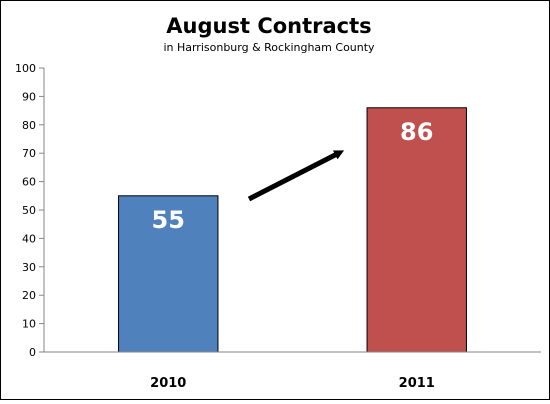 The height and width of the screenshot is (404, 550). Describe the element at coordinates (25, 68) in the screenshot. I see `y-tick-label: 100` at that location.